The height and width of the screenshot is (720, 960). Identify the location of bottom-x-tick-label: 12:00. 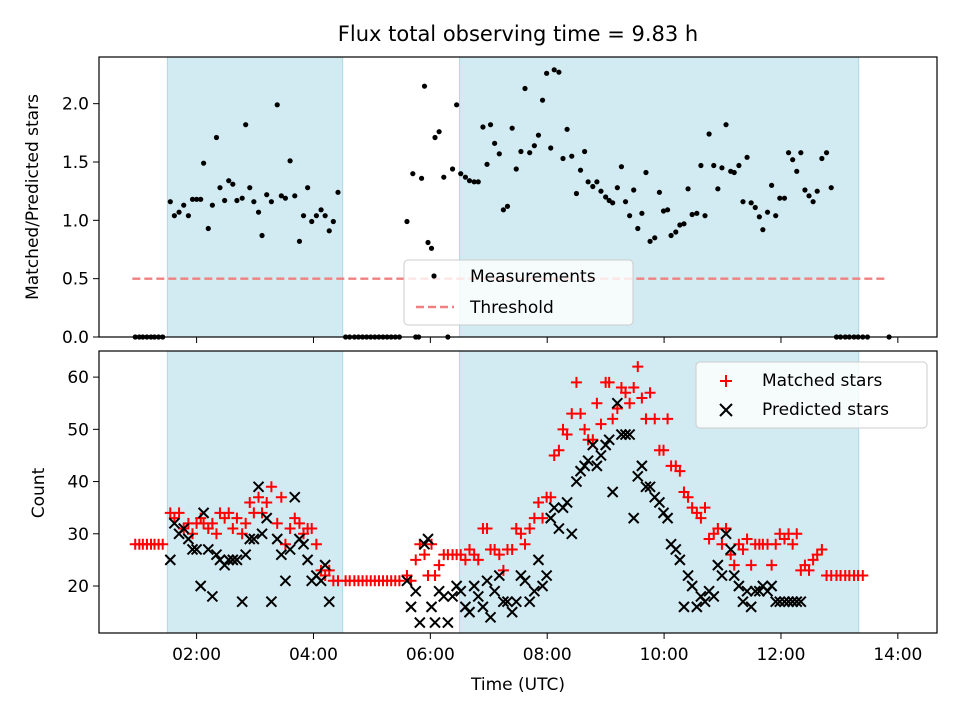
(780, 655).